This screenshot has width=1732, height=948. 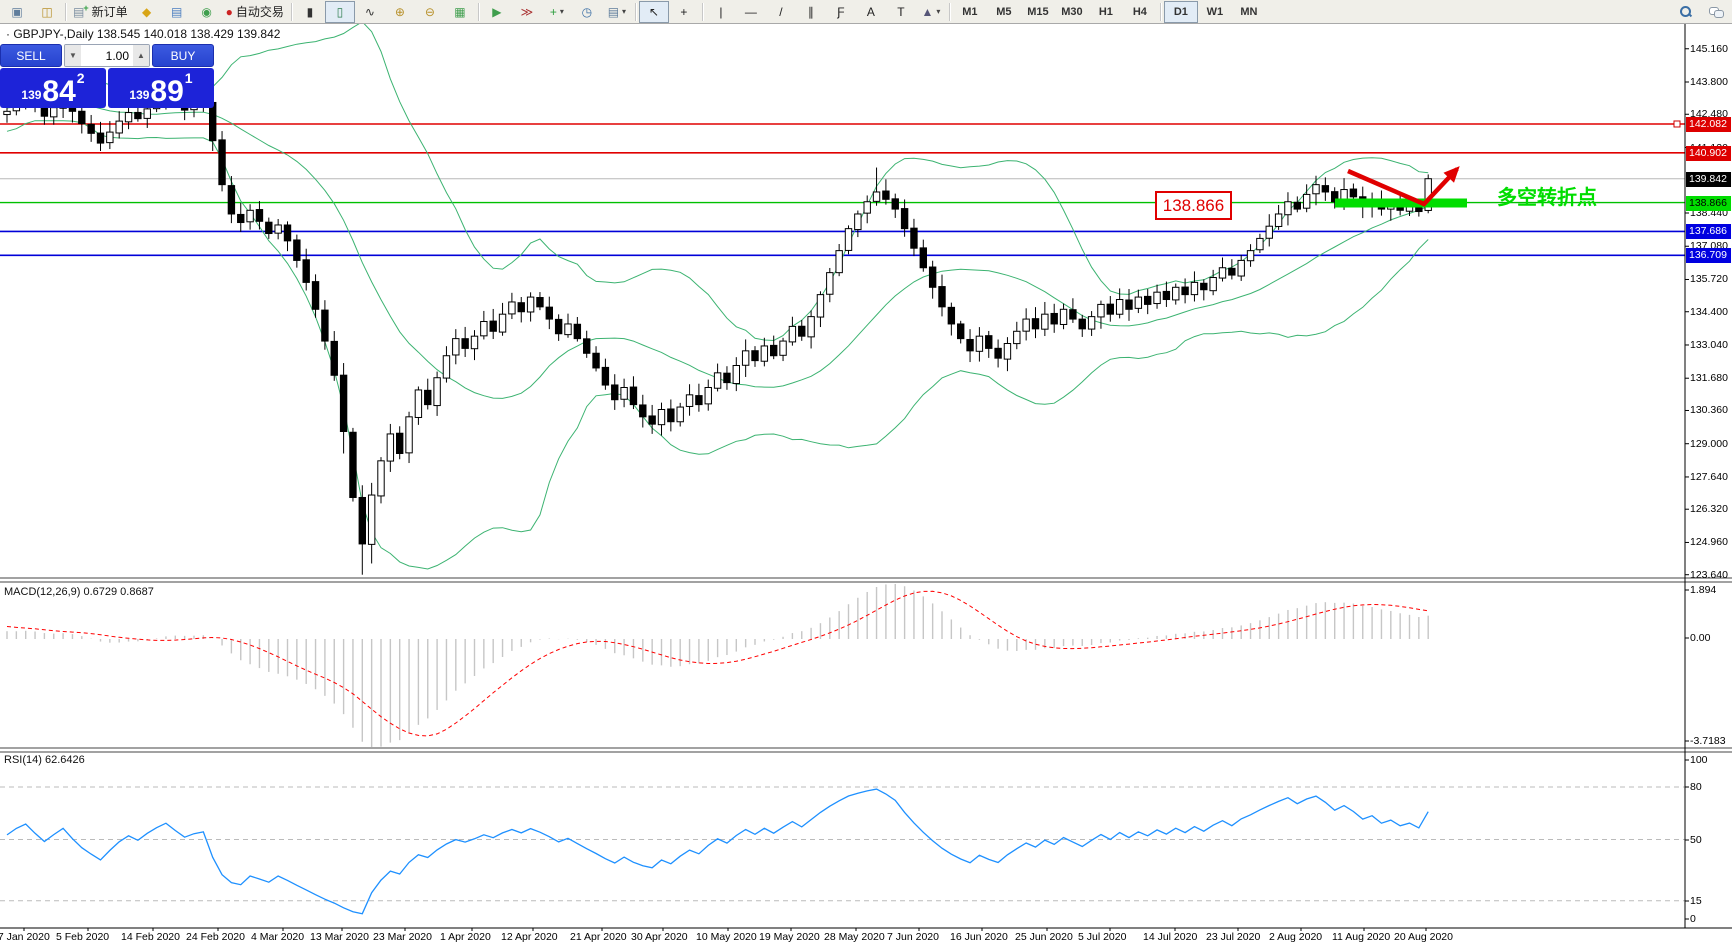 What do you see at coordinates (117, 55) in the screenshot?
I see `volume-input: 1.00` at bounding box center [117, 55].